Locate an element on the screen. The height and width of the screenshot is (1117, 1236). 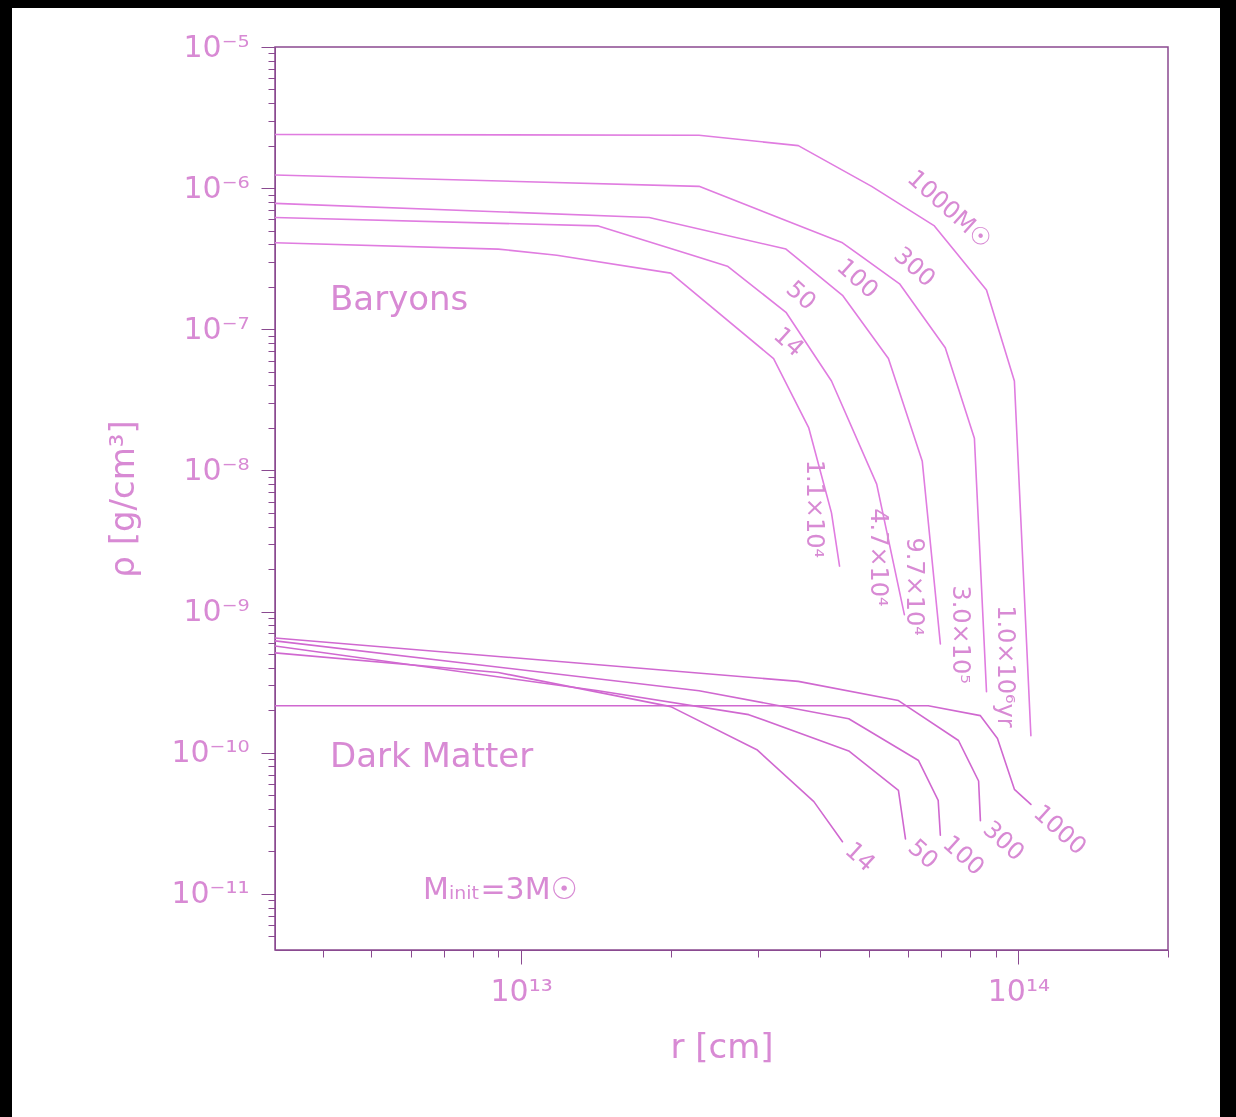
y-tick-label: 10⁻⁷ is located at coordinates (216, 328).